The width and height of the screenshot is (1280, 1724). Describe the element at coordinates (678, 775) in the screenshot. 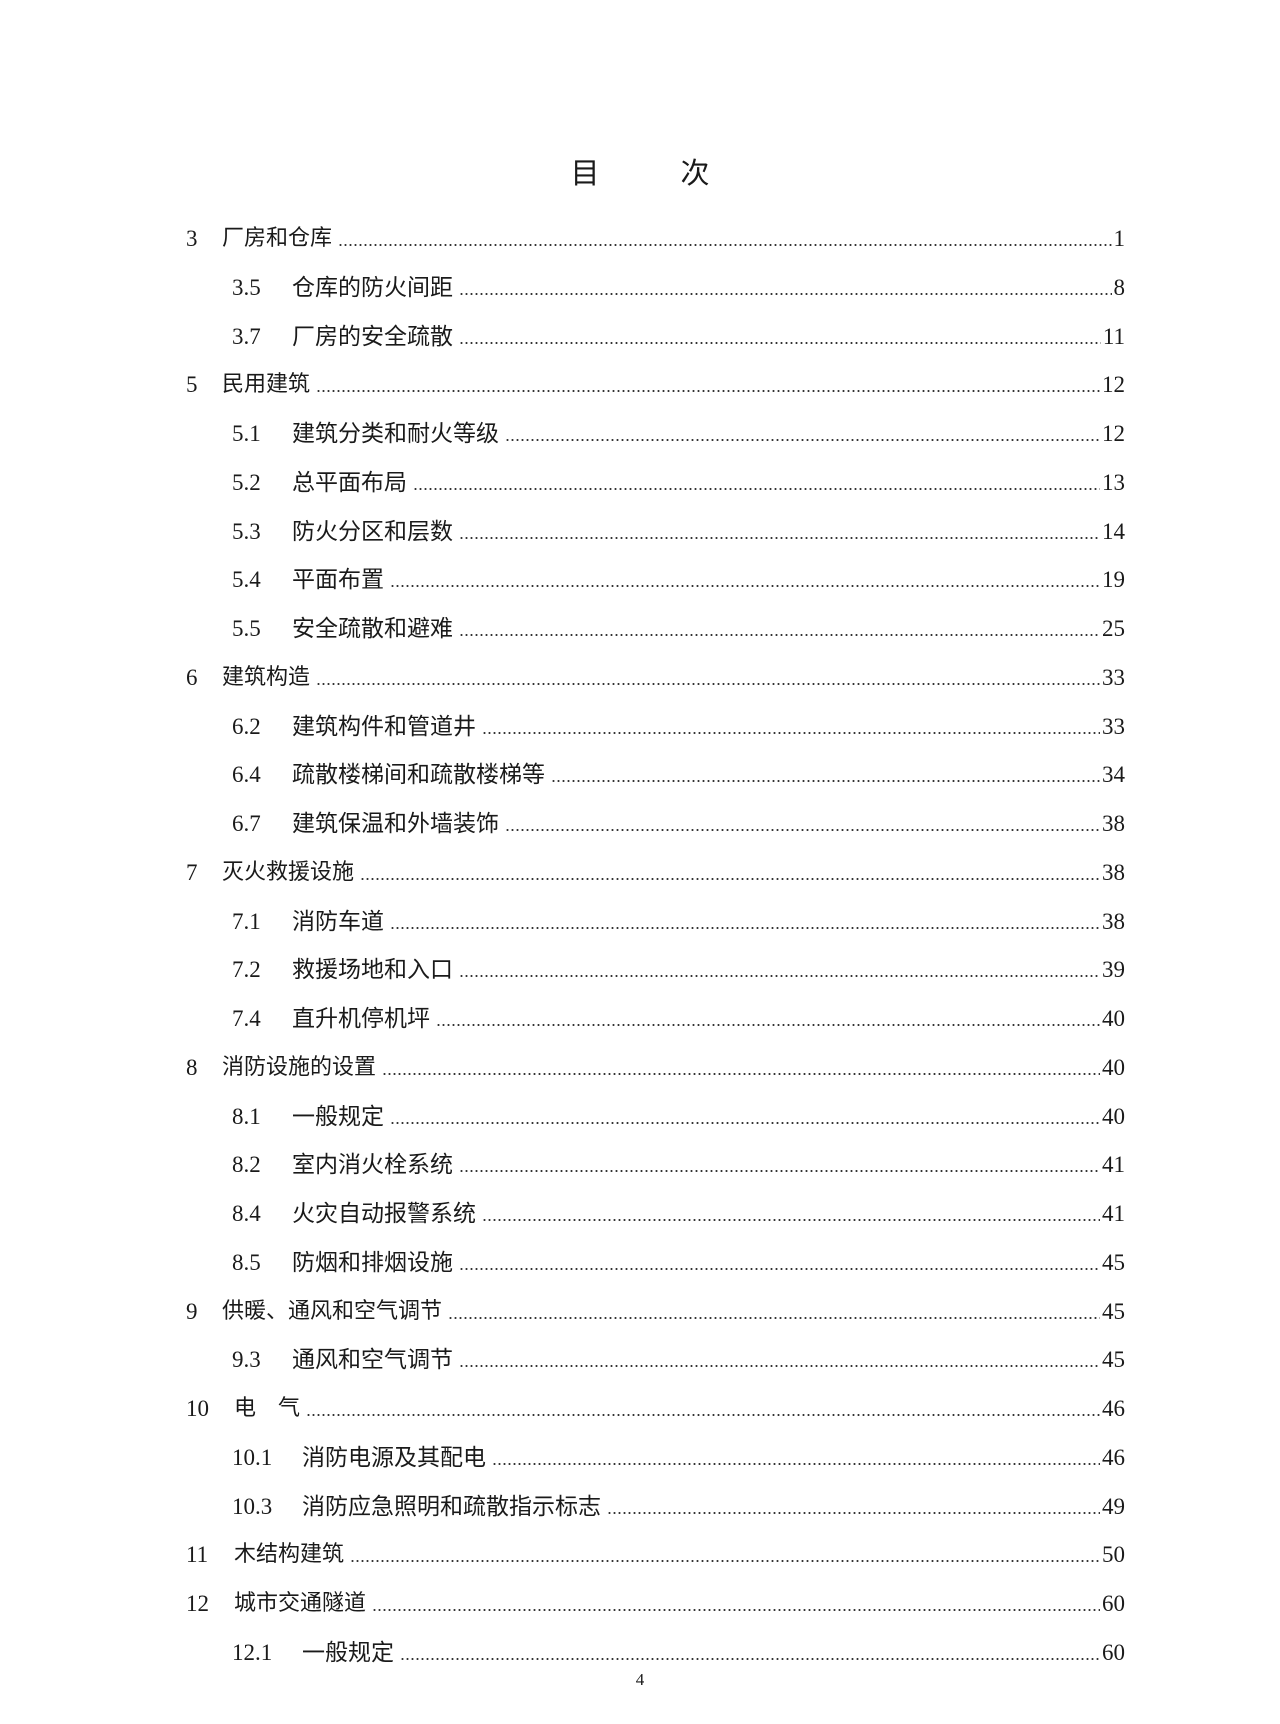

I see `toc-section-entry: 6.4 疏散楼梯间和疏散楼梯等 34` at that location.